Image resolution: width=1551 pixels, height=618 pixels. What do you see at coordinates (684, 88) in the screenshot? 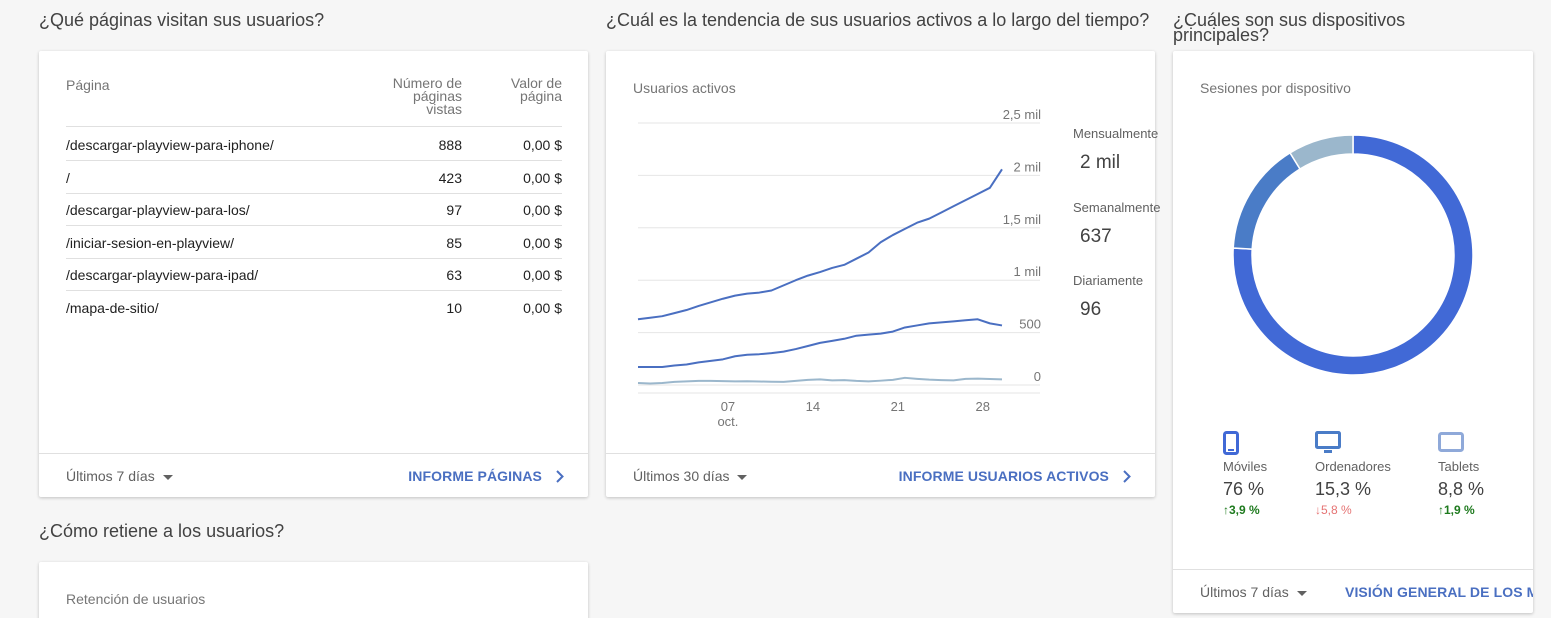
I see `active-users-title: Usuarios activos` at bounding box center [684, 88].